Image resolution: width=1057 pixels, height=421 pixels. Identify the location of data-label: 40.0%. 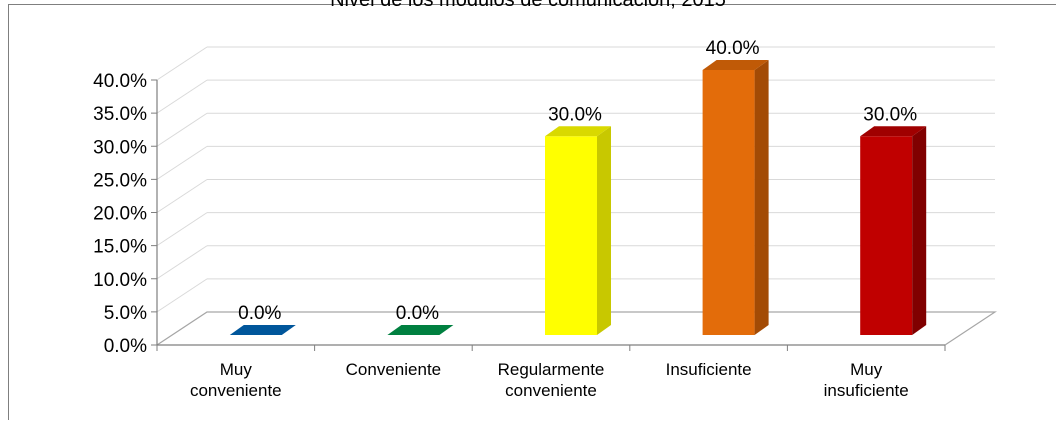
(733, 48).